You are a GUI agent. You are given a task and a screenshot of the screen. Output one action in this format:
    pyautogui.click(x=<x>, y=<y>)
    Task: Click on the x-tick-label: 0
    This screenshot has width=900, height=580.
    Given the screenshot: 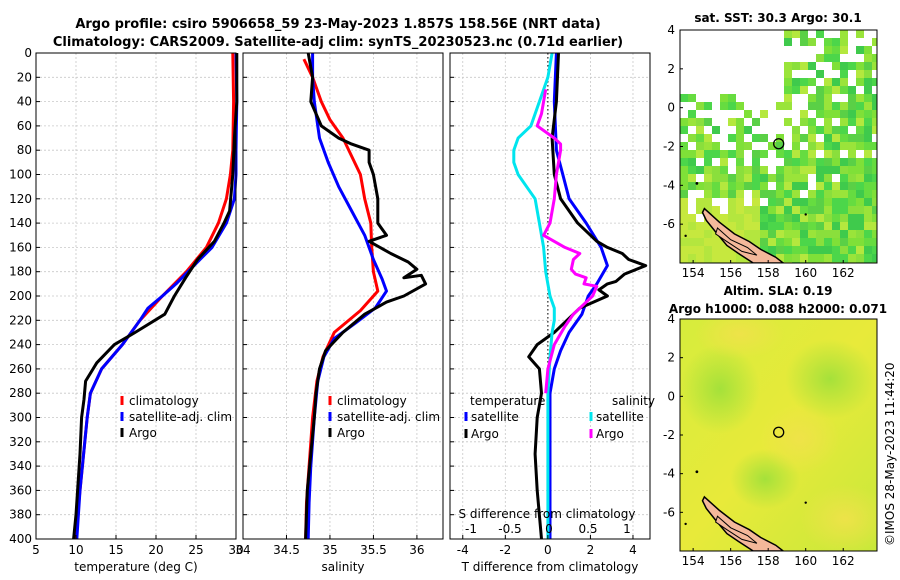 What is the action you would take?
    pyautogui.click(x=548, y=550)
    